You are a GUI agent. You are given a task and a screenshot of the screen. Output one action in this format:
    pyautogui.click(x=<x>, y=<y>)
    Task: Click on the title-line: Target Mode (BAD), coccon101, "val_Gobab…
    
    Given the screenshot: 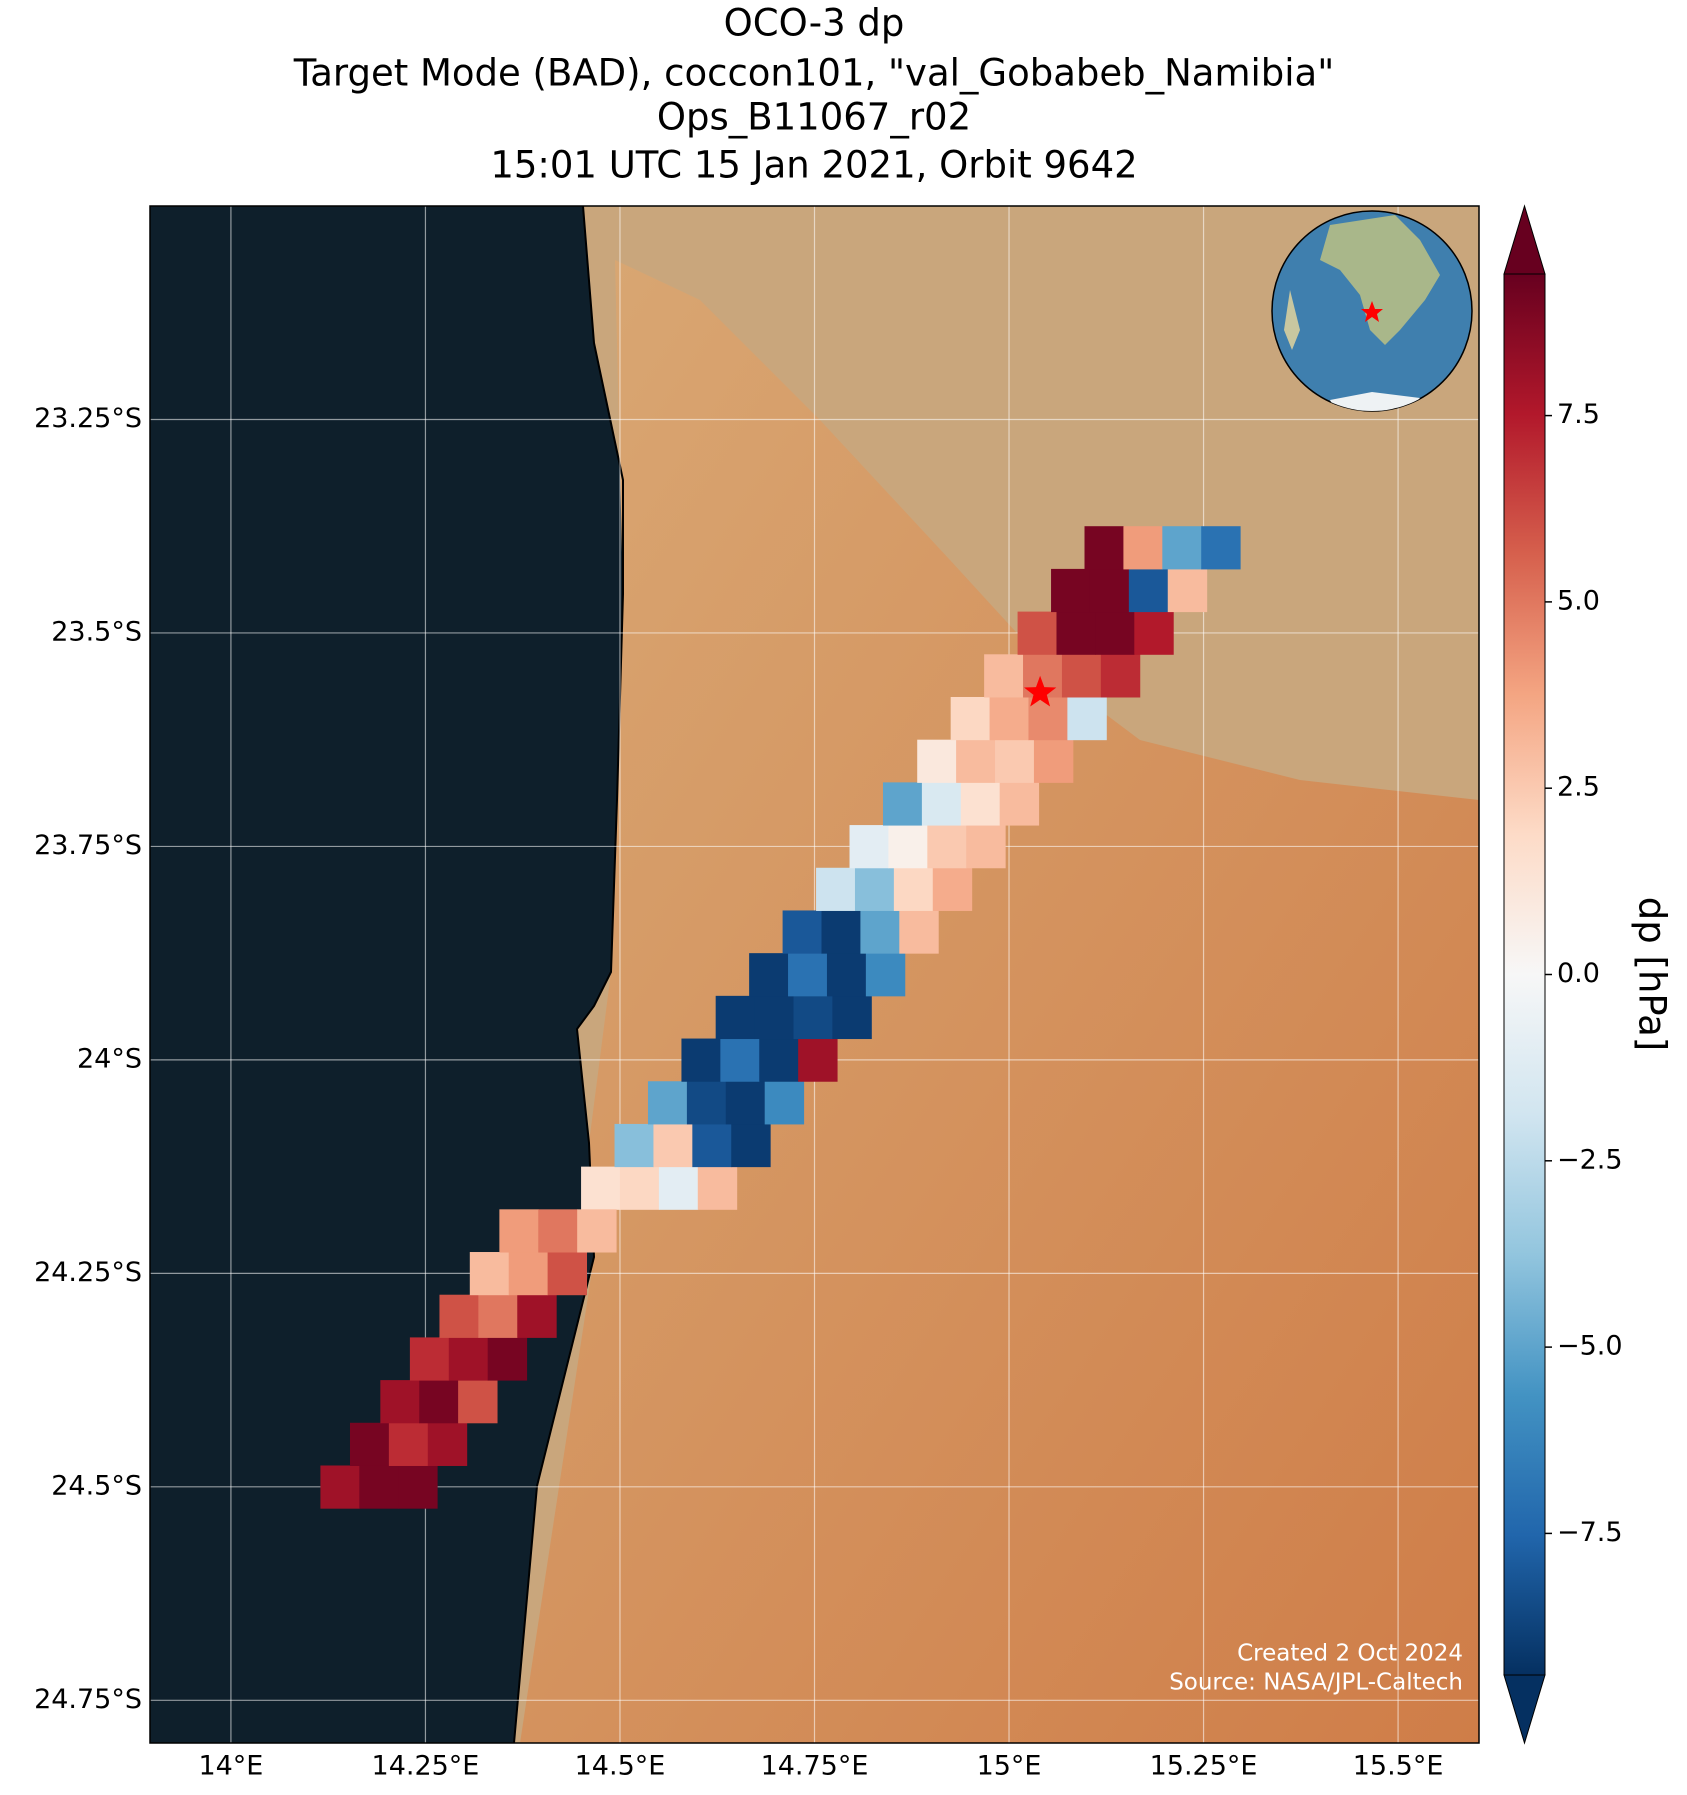 What is the action you would take?
    pyautogui.click(x=813, y=73)
    